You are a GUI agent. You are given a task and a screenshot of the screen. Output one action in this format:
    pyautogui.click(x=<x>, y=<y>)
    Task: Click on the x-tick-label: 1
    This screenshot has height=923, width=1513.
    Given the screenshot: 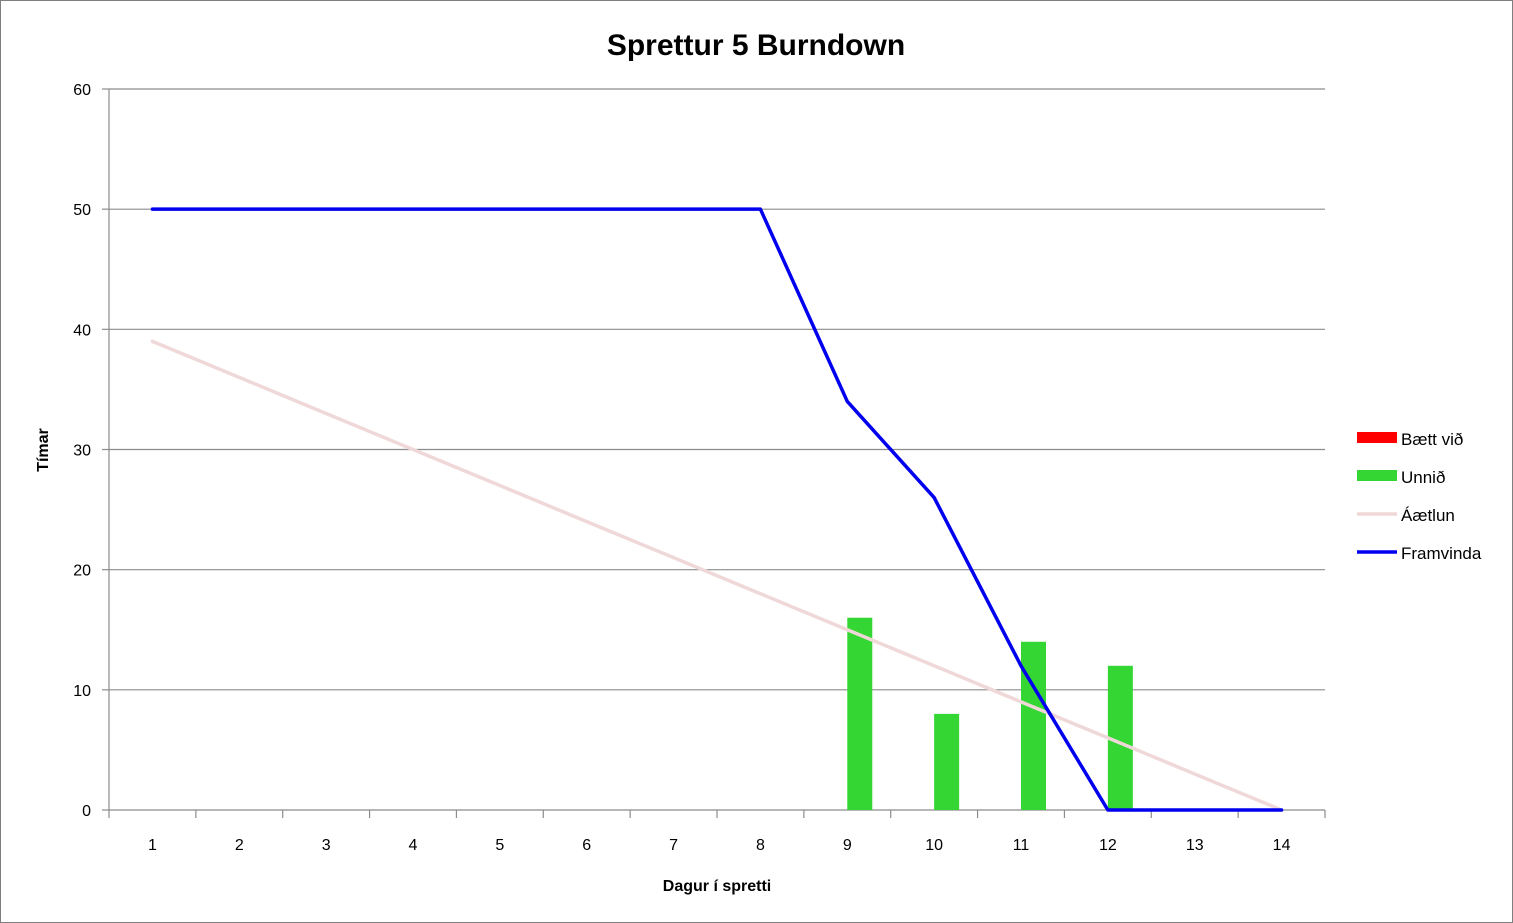 What is the action you would take?
    pyautogui.click(x=152, y=845)
    